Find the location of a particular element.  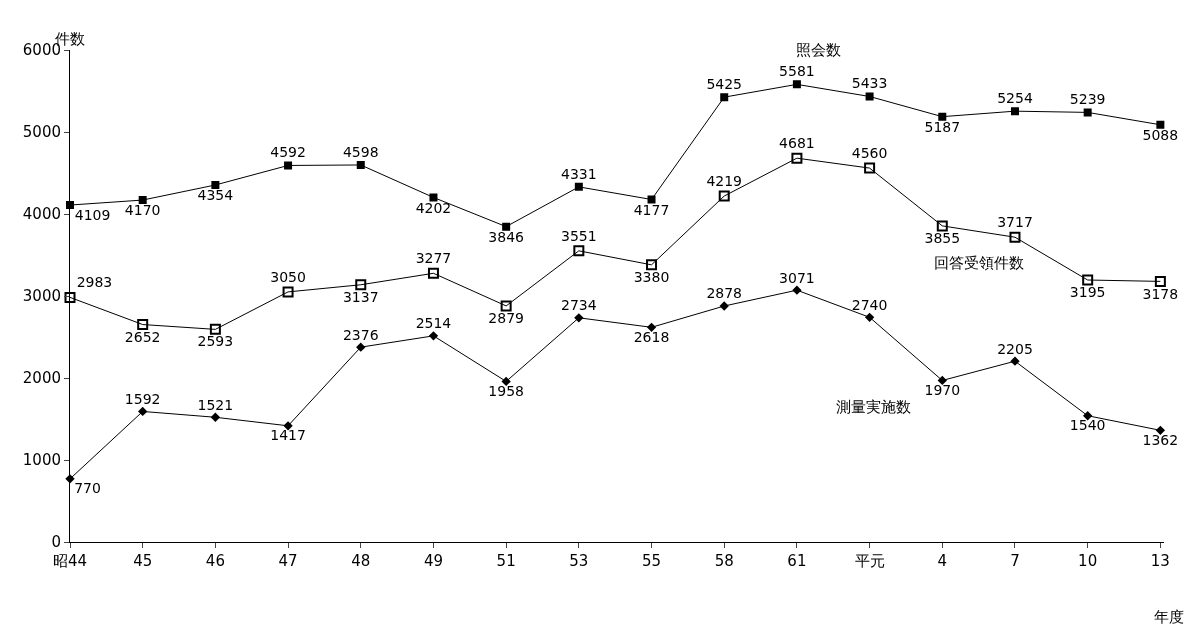

x-tick-label: 45 is located at coordinates (143, 561).